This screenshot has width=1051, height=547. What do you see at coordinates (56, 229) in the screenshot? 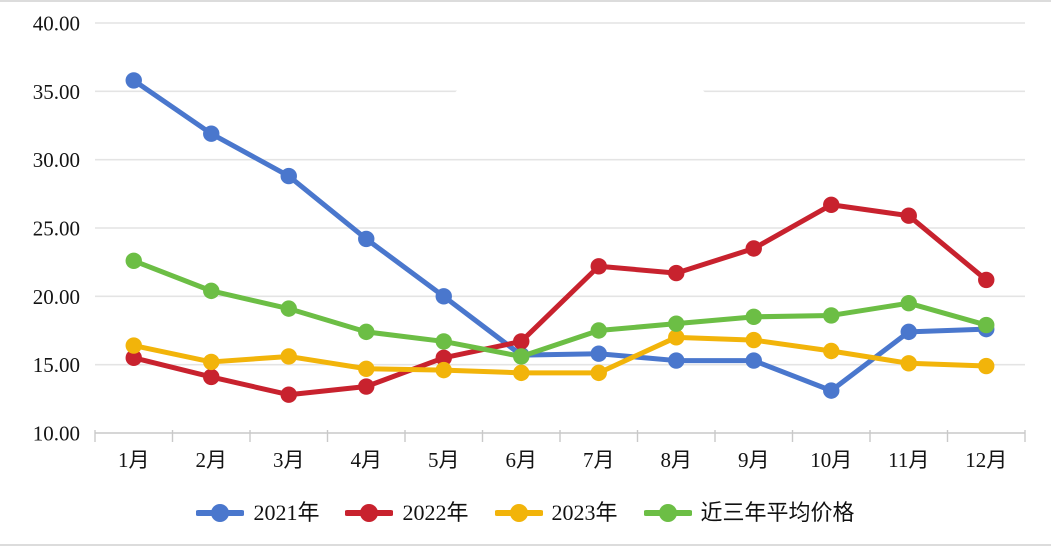
I see `svg-text: 25.00` at bounding box center [56, 229].